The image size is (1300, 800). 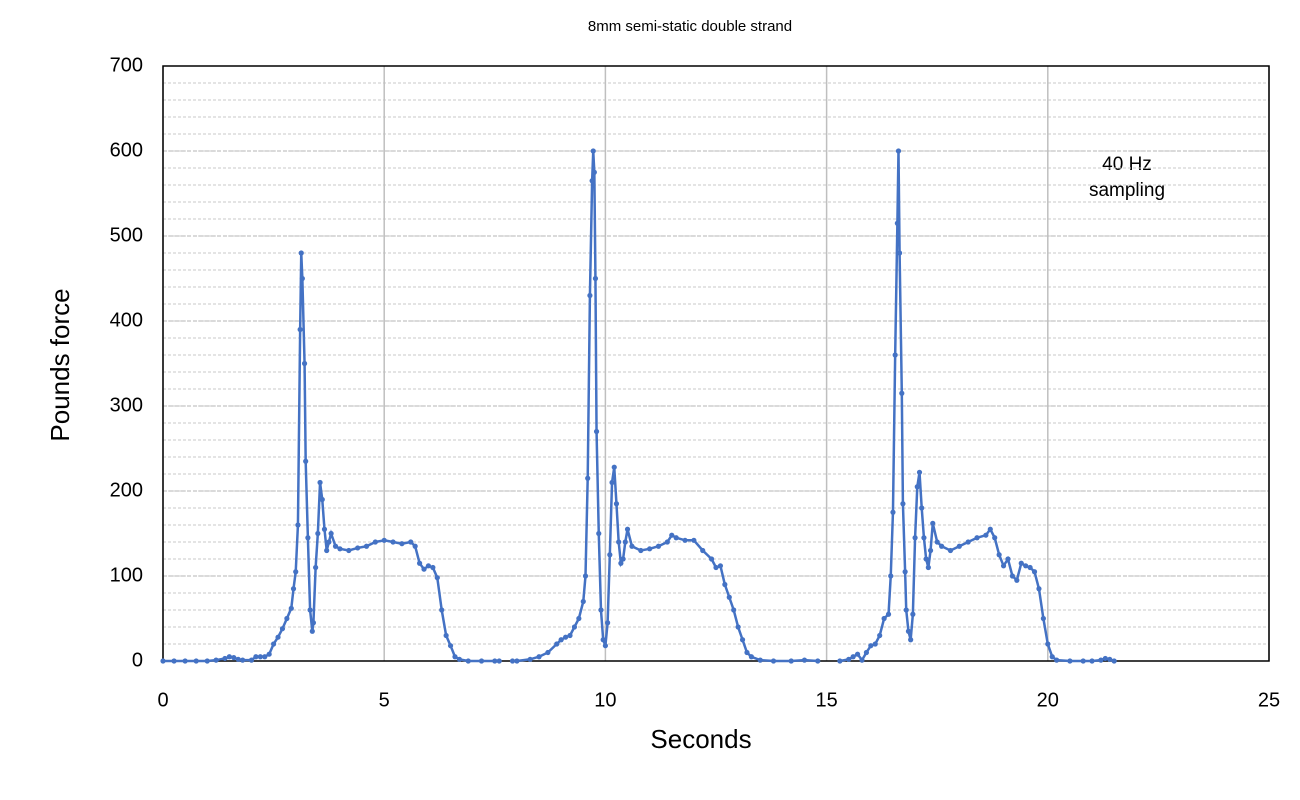 What do you see at coordinates (605, 700) in the screenshot?
I see `x-tick-label: 10` at bounding box center [605, 700].